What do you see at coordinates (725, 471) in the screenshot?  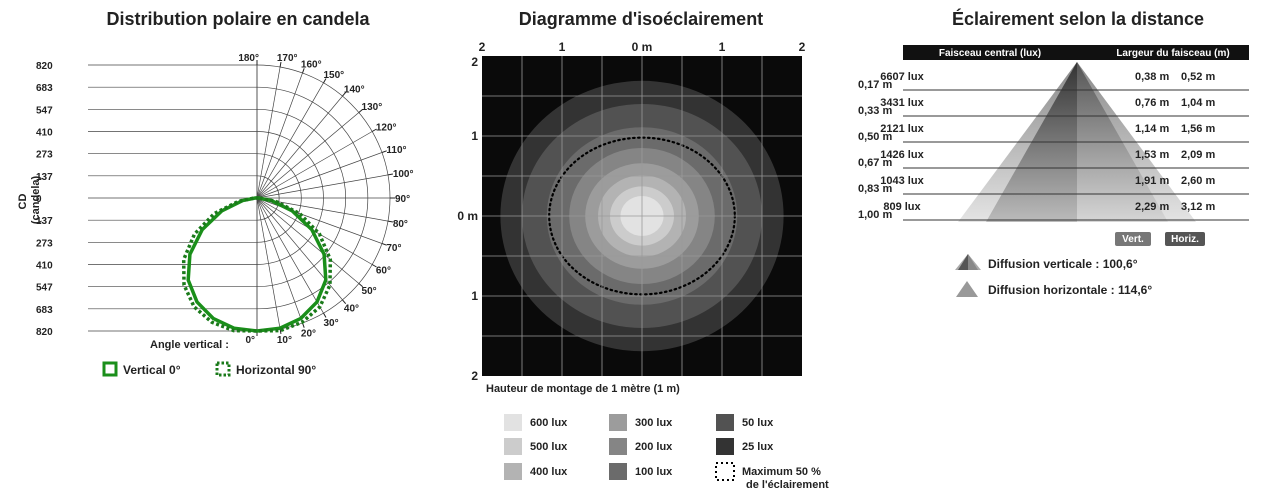 I see `iso-legend-max50-swatch` at bounding box center [725, 471].